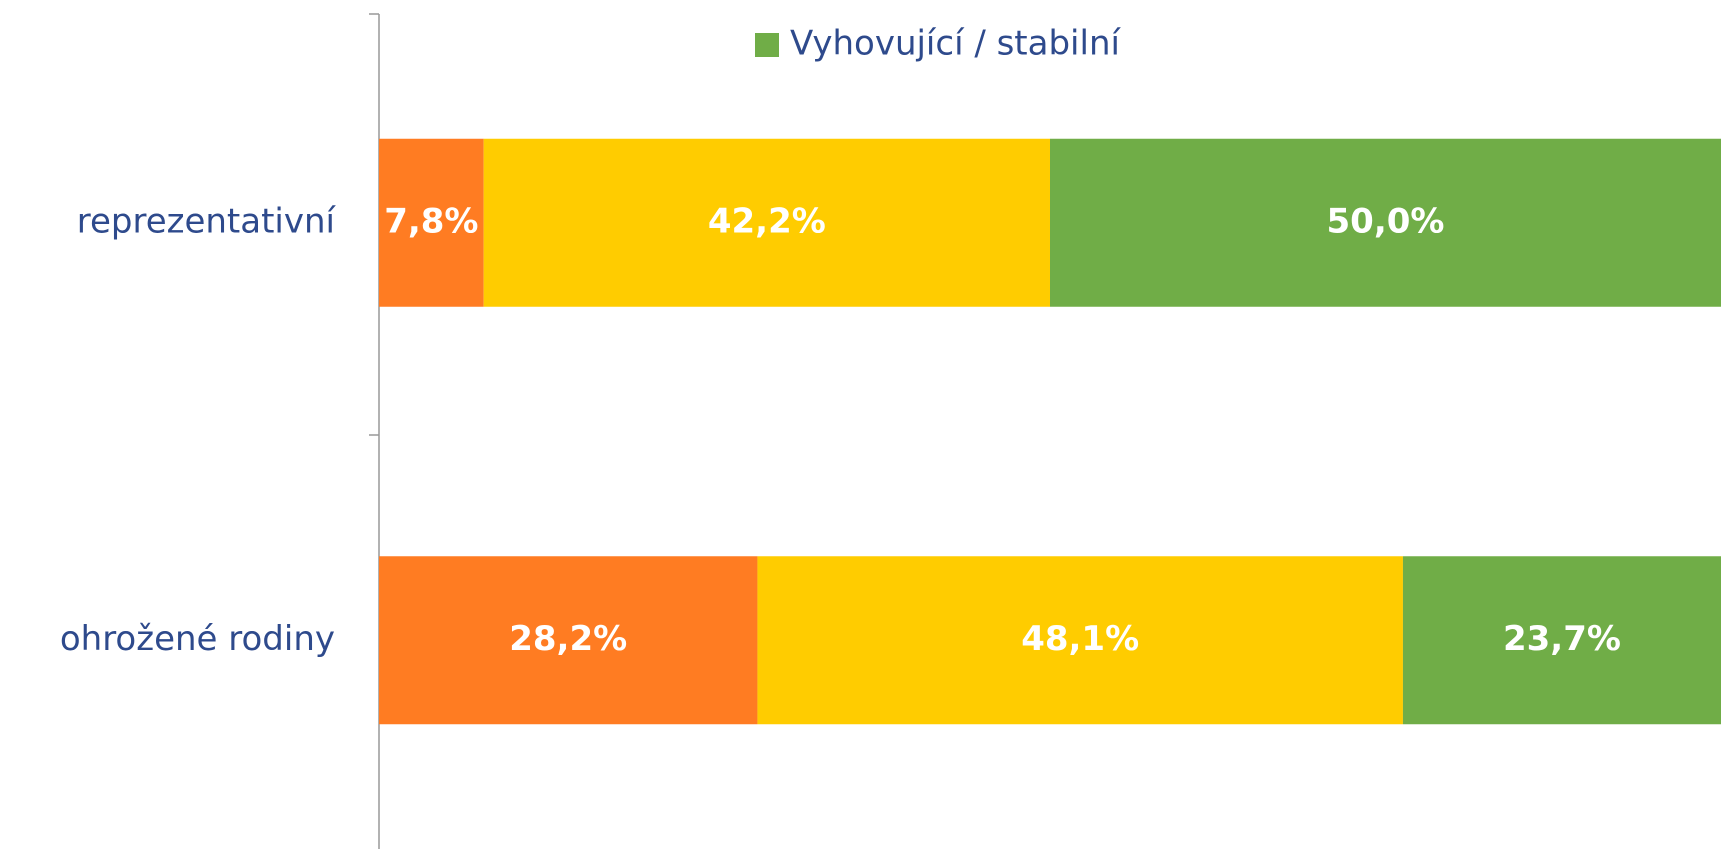 This screenshot has width=1721, height=849. Describe the element at coordinates (197, 639) in the screenshot. I see `category-label: ohrožené rodiny` at that location.